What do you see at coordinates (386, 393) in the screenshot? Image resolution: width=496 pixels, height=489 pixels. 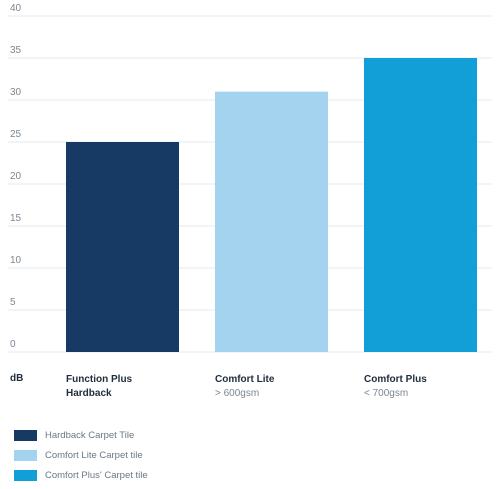 I see `category-sub: < 700gsm` at bounding box center [386, 393].